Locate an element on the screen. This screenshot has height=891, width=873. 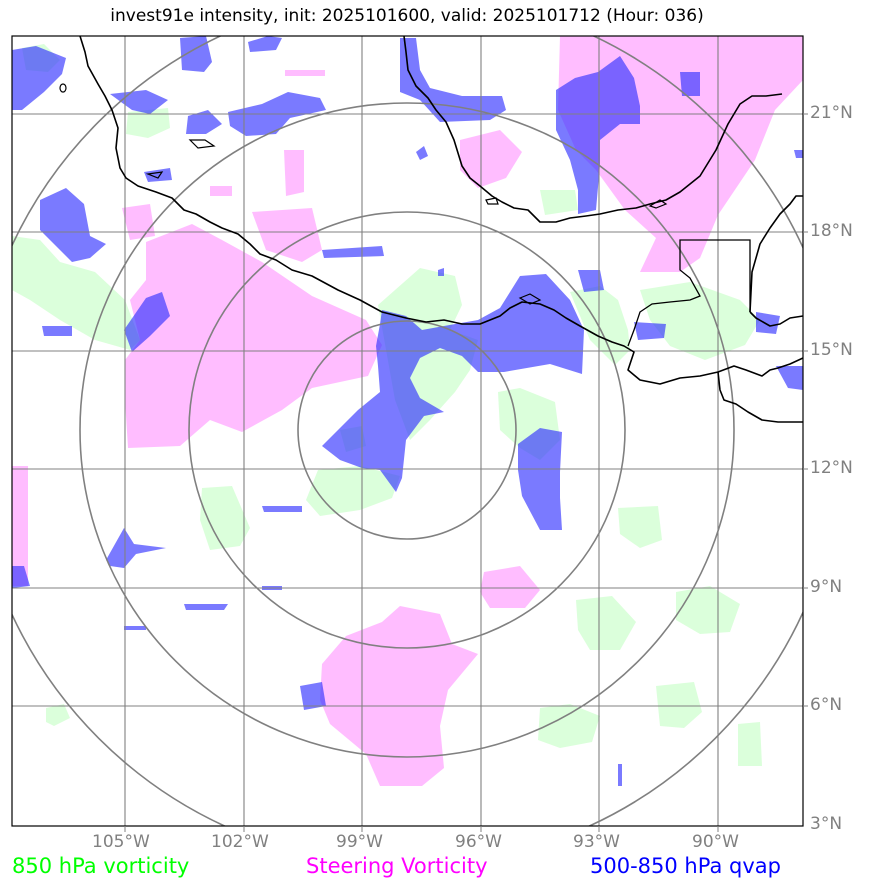
legend-850-vorticity: 850 hPa vorticity is located at coordinates (101, 866).